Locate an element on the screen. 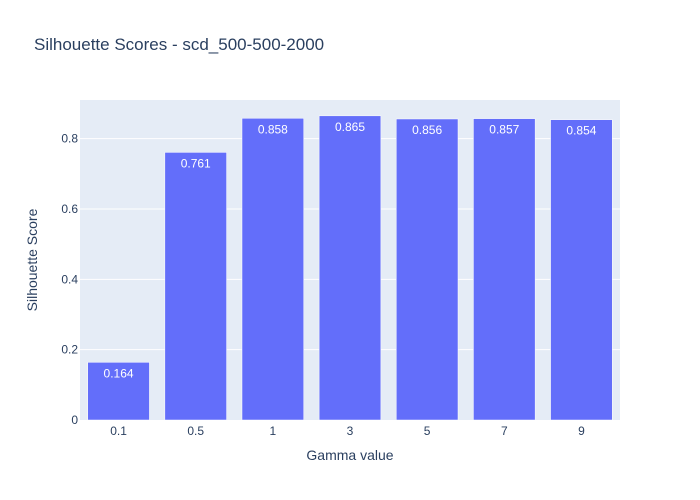 This screenshot has height=500, width=700. bar-value-label: 0.858 is located at coordinates (273, 129).